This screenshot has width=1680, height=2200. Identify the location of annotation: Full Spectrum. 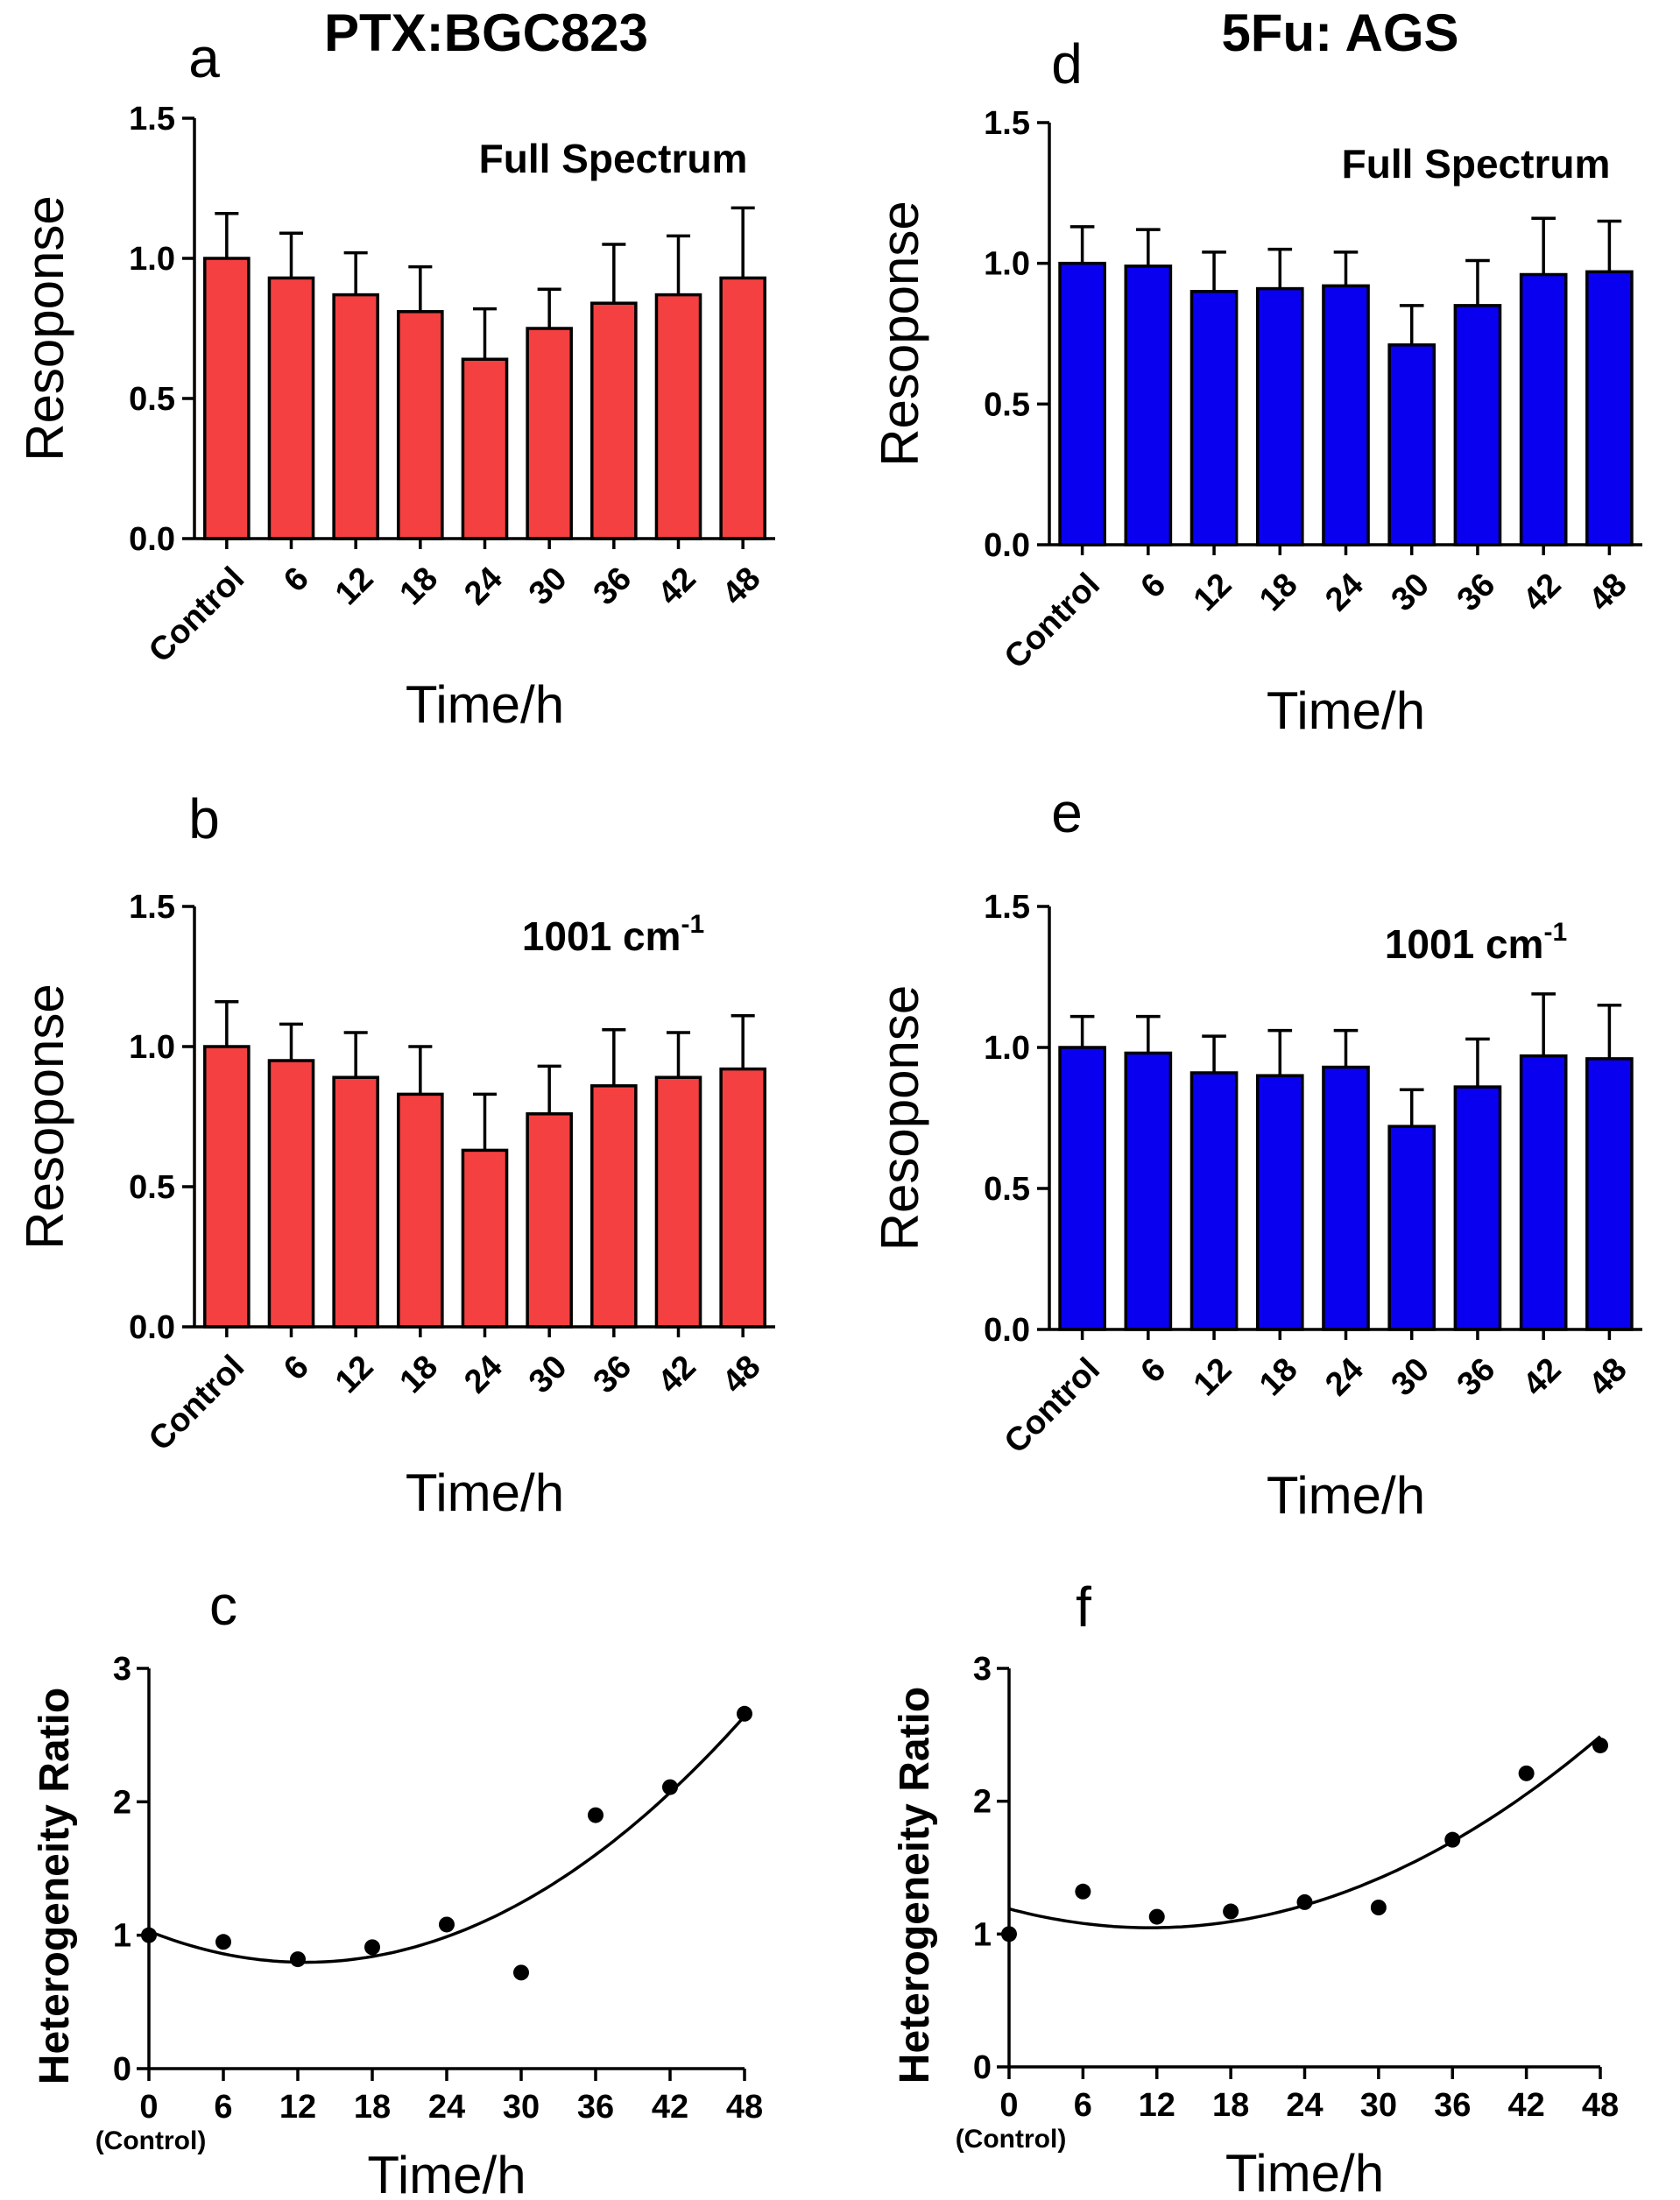
(1476, 164).